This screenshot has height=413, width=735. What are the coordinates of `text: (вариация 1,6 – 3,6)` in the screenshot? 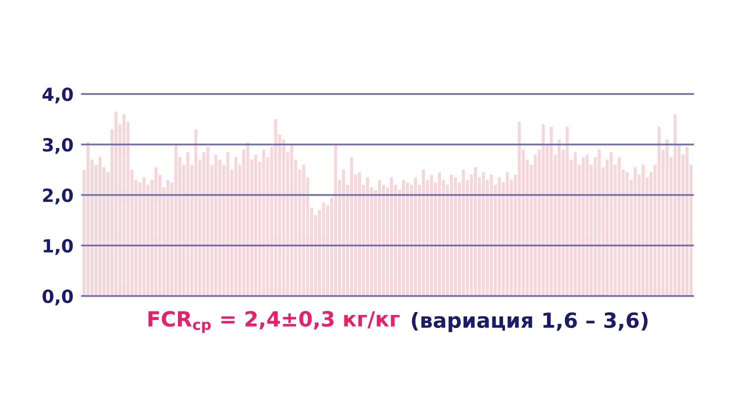 It's located at (530, 322).